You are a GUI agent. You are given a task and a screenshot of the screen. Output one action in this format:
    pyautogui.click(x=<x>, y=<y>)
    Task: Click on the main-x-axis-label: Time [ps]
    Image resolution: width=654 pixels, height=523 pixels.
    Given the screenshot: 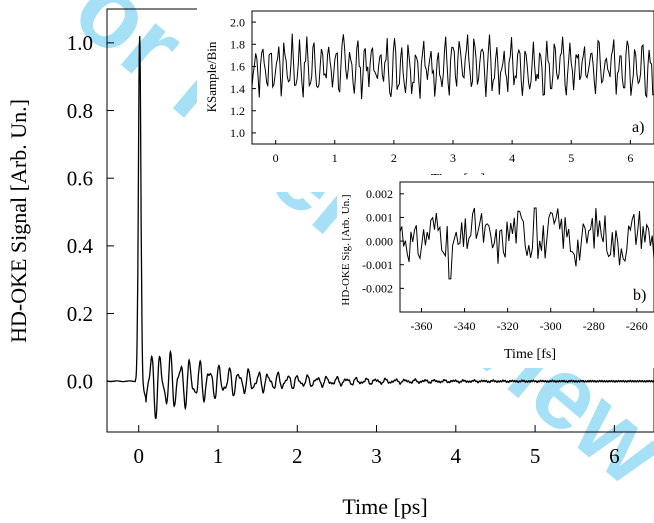 What is the action you would take?
    pyautogui.click(x=384, y=506)
    